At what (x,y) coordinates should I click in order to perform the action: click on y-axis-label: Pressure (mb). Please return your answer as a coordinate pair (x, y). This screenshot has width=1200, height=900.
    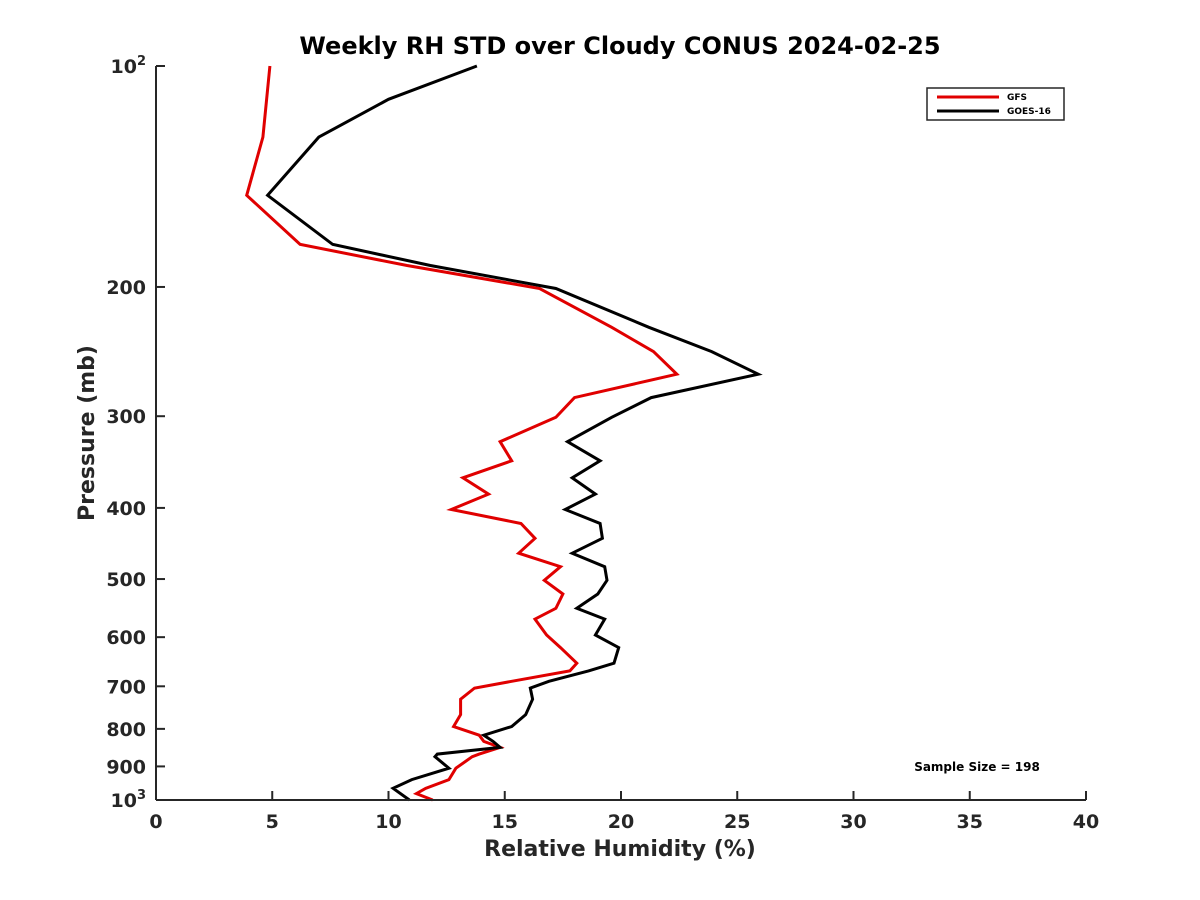
    Looking at the image, I should click on (87, 433).